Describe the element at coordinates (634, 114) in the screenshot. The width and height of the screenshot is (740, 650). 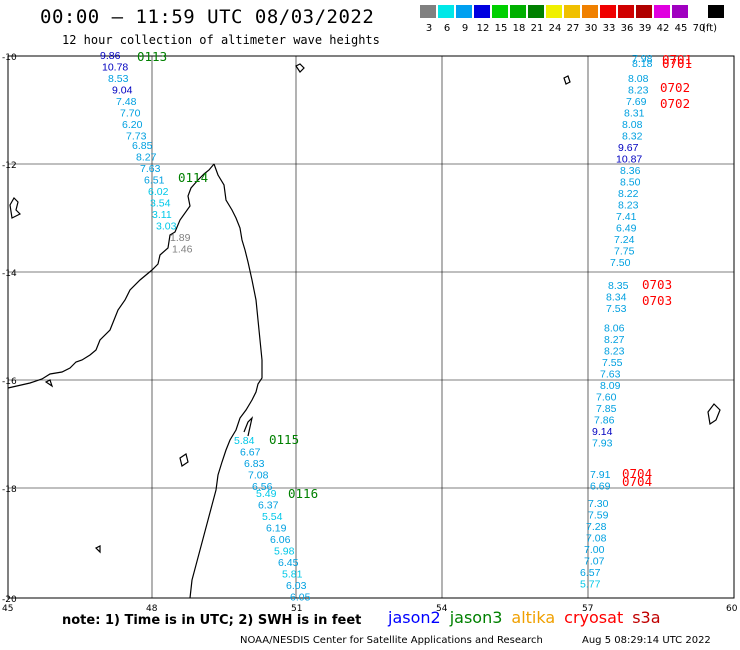
I see `wave-height-value: 8.31` at that location.